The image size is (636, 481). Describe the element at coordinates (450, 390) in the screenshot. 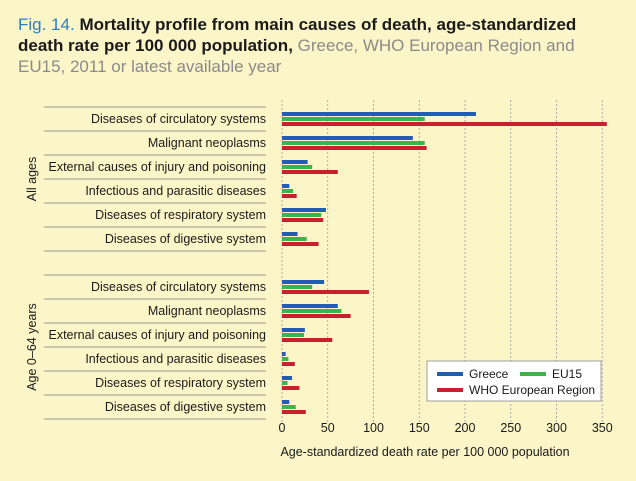

I see `legend-swatch-who-european-region` at that location.